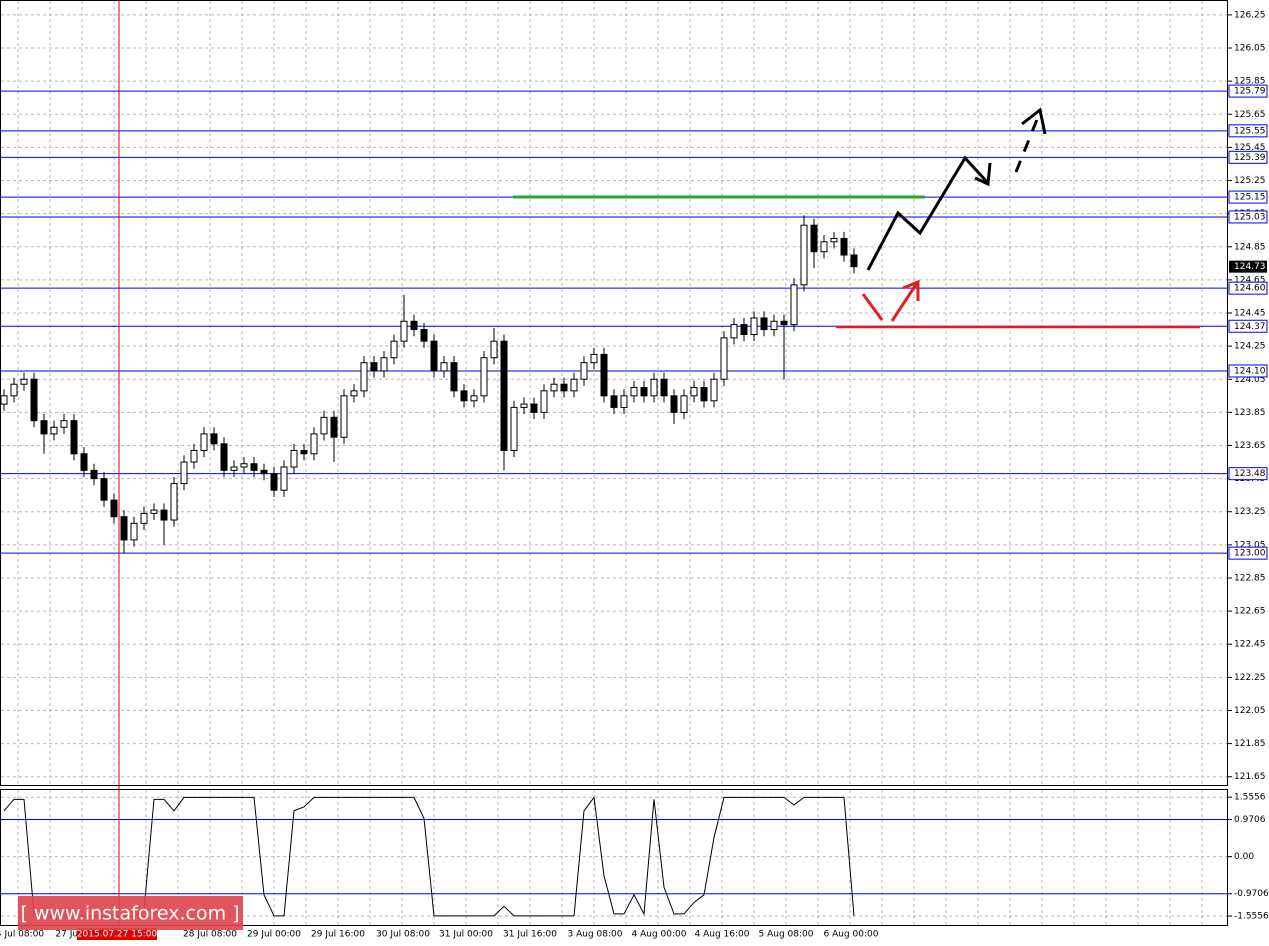 The height and width of the screenshot is (946, 1269). I want to click on x-tick-label: 31 Jul 00:00, so click(466, 935).